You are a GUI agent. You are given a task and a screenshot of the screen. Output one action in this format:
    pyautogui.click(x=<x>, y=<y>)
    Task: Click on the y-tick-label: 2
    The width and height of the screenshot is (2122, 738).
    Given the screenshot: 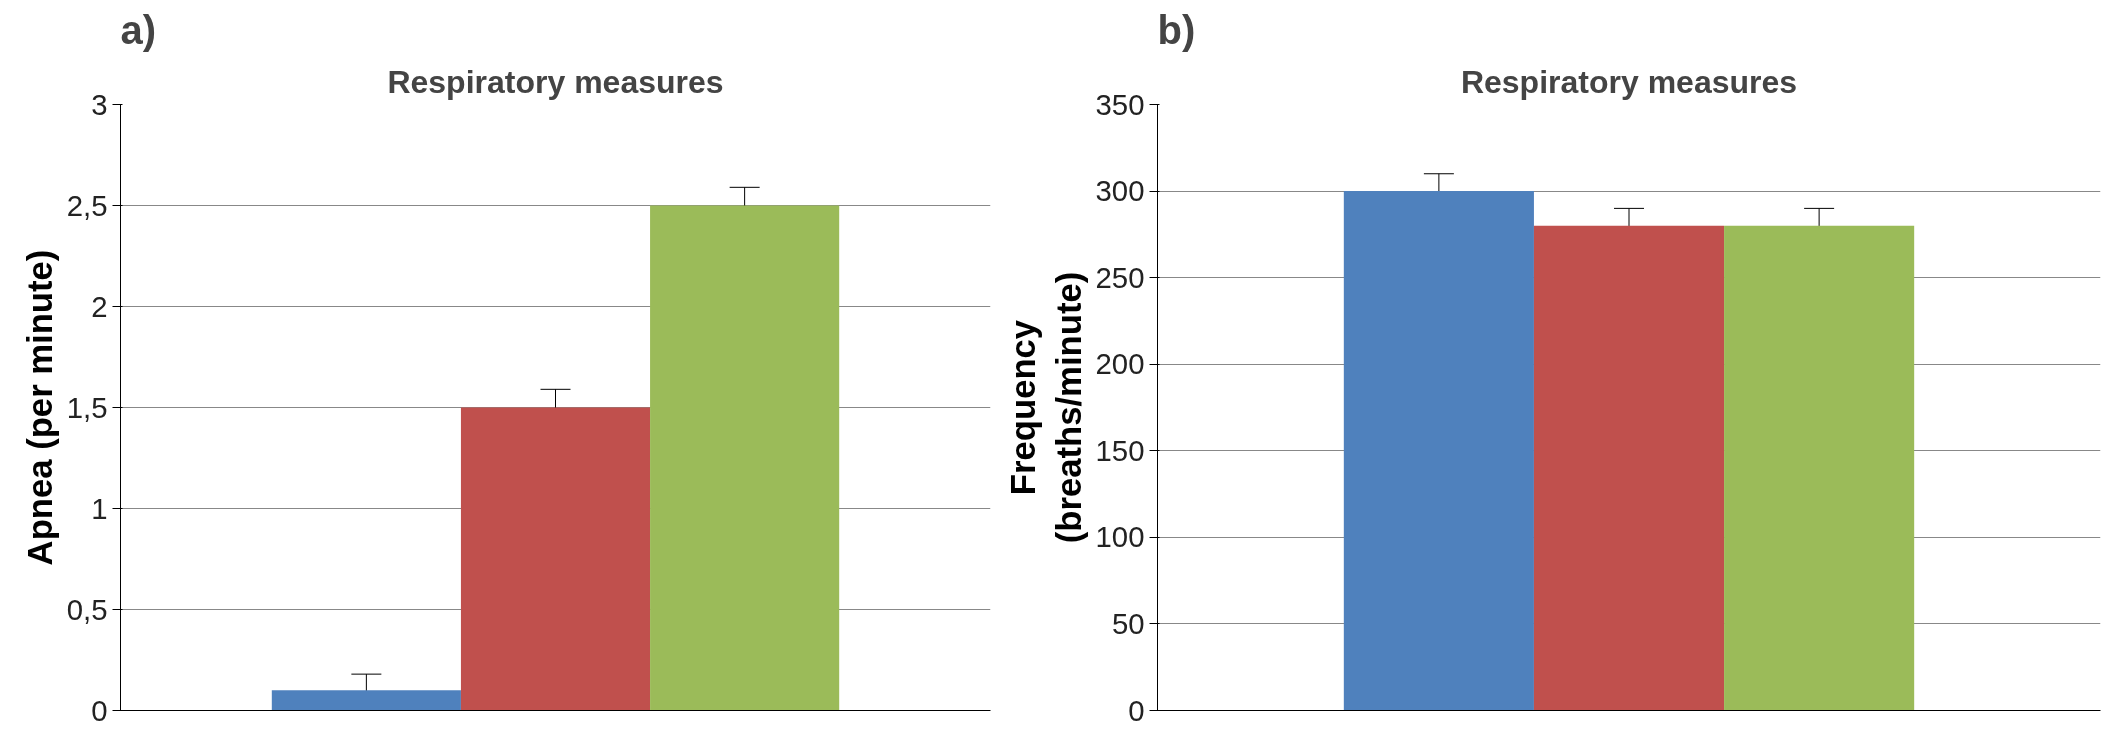 What is the action you would take?
    pyautogui.click(x=99, y=306)
    